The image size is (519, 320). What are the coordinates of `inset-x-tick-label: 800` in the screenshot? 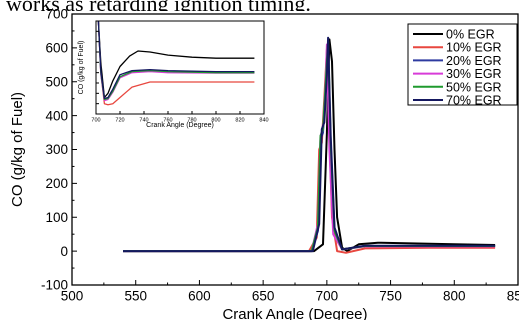 It's located at (215, 121).